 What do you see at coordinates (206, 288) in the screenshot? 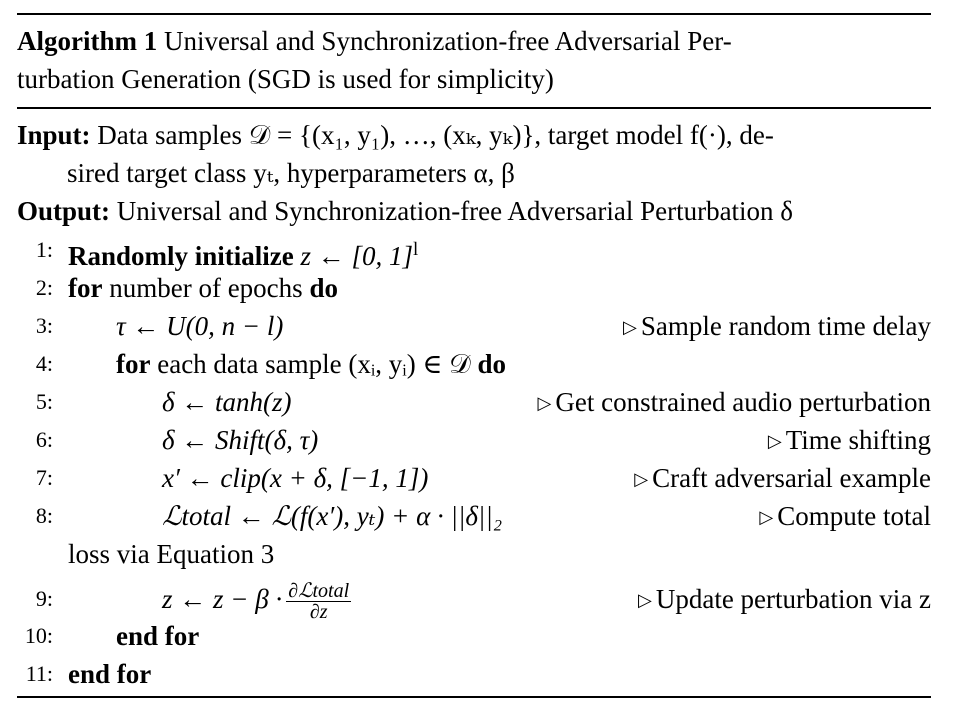
I see `statement: number of epochs` at bounding box center [206, 288].